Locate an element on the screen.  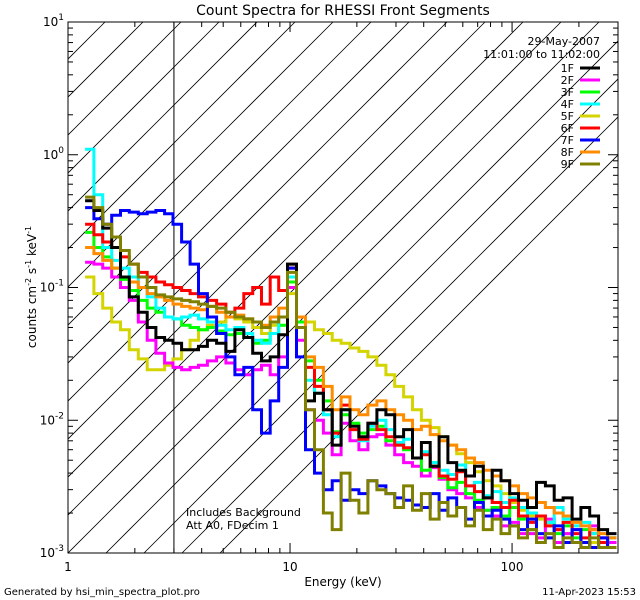
legend-label-8F: 8F is located at coordinates (567, 152).